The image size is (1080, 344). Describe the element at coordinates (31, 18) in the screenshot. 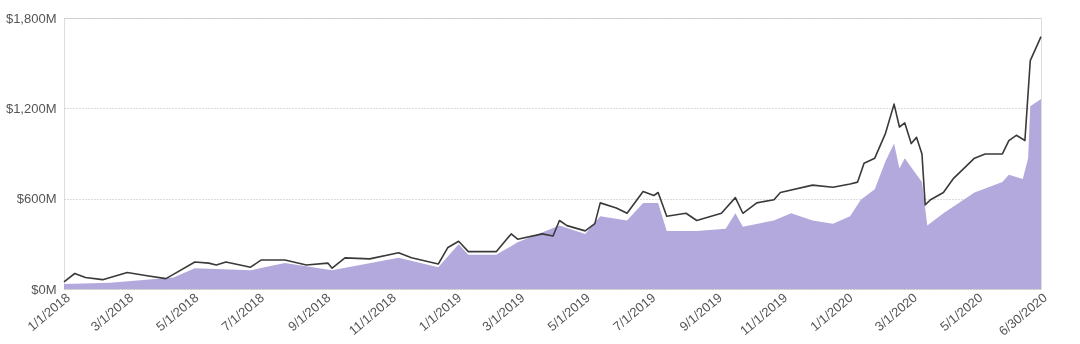

I see `y-tick-label: $1,800M` at that location.